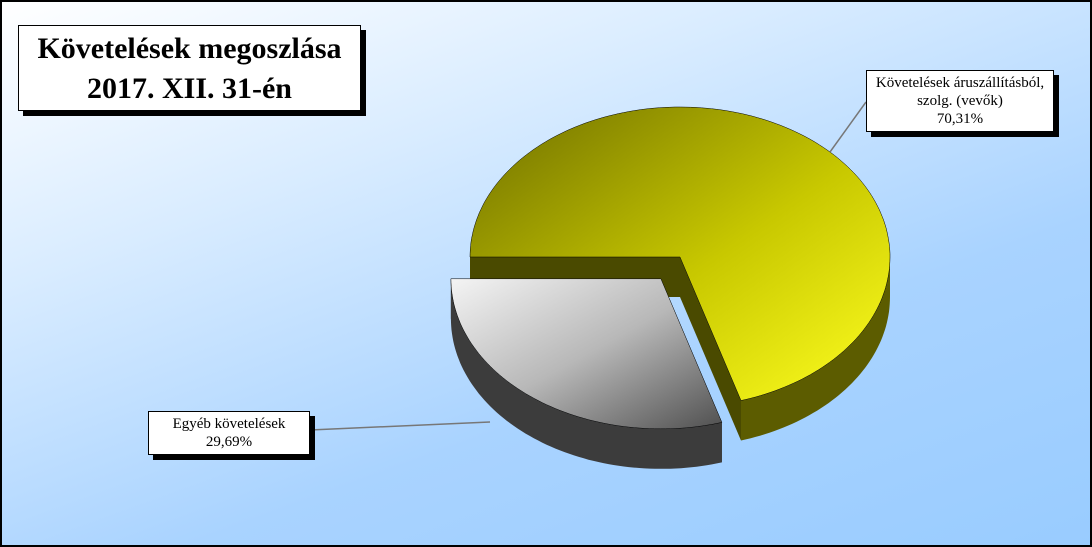 The image size is (1092, 547). What do you see at coordinates (229, 433) in the screenshot?
I see `data-label: Egyéb követelések 29,69%` at bounding box center [229, 433].